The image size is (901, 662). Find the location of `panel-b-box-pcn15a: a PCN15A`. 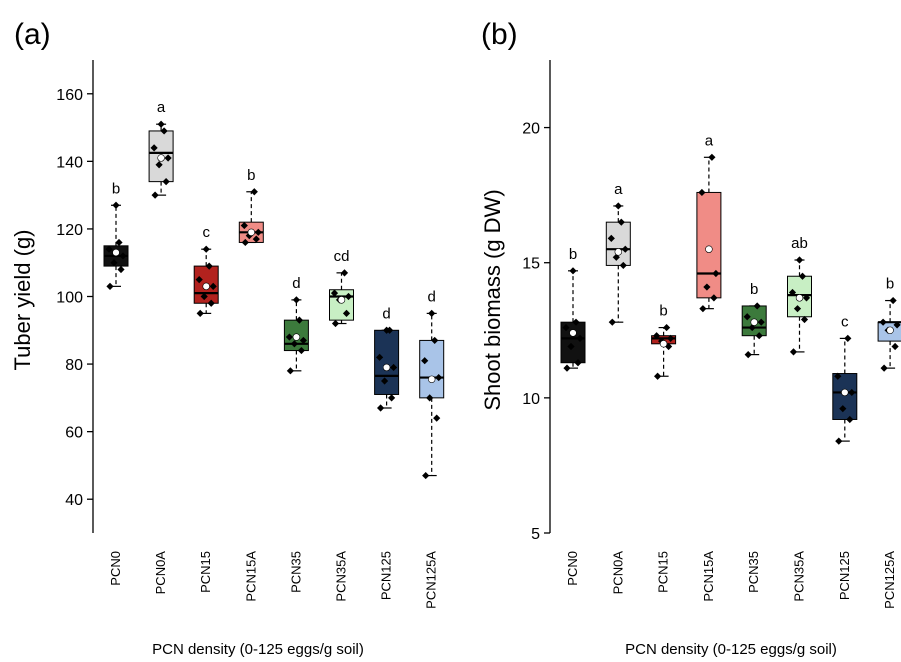

panel-b-box-pcn15a: a PCN15A is located at coordinates (709, 367).